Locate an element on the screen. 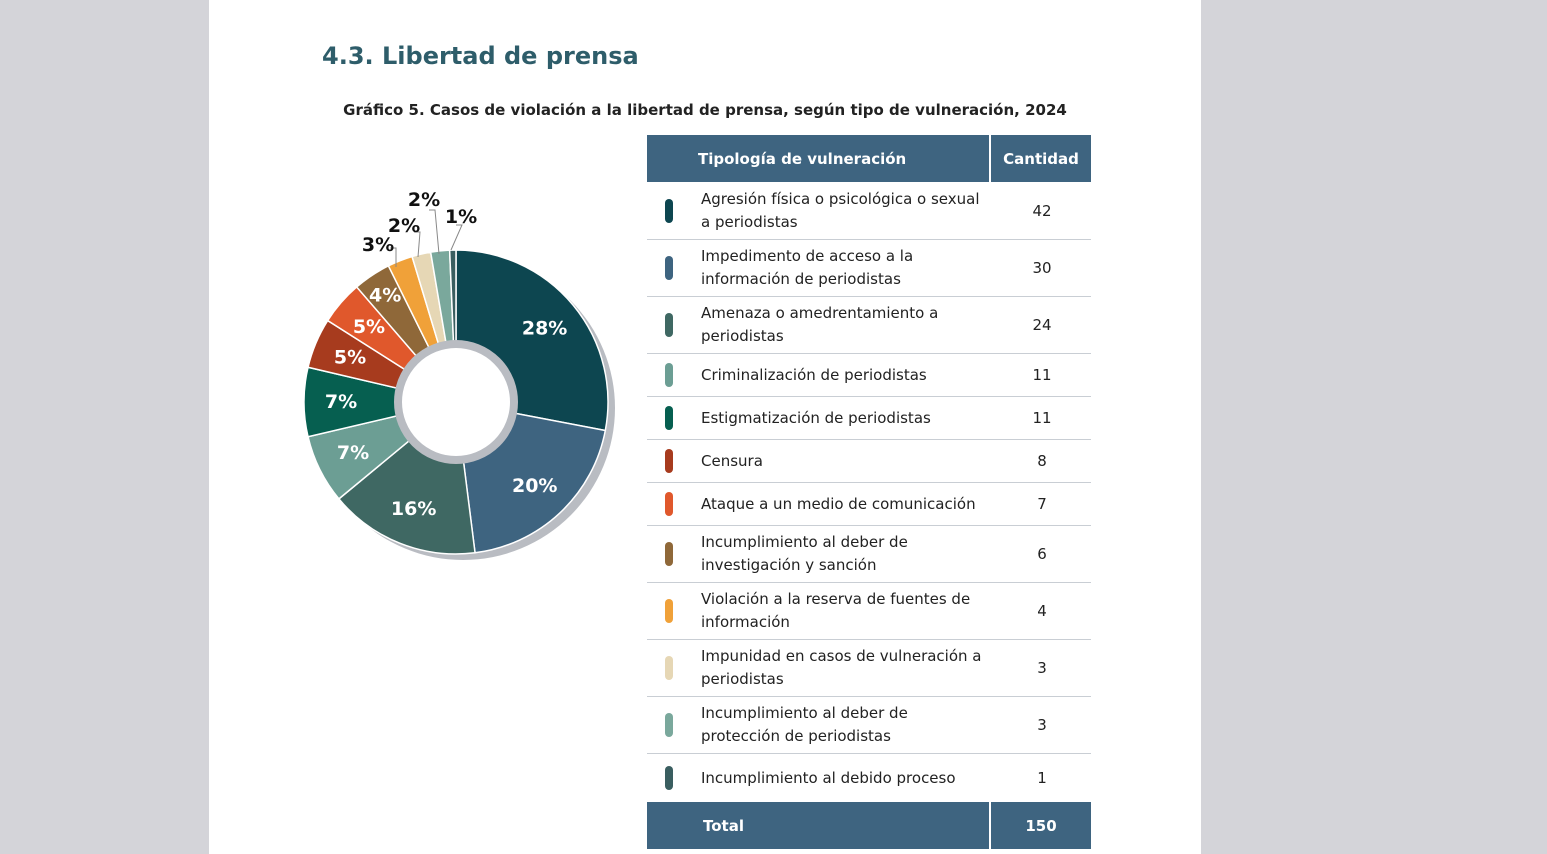 This screenshot has width=1547, height=854. row-label: Ataque a un medio de comunicación is located at coordinates (838, 503).